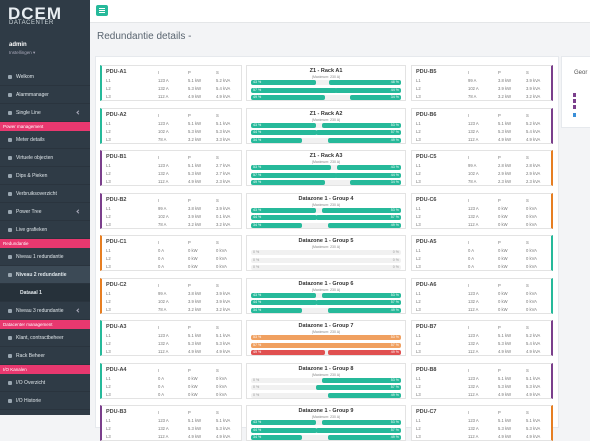 The image size is (590, 441). Describe the element at coordinates (326, 422) in the screenshot. I see `bar-track: 43 % 53 %` at that location.